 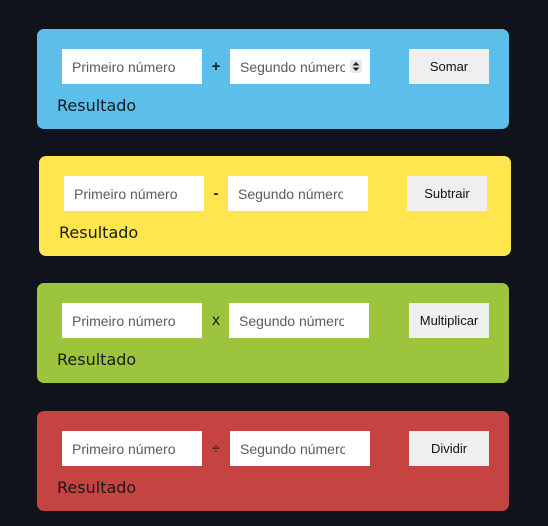 I want to click on sum-result: Resultado, so click(x=97, y=105).